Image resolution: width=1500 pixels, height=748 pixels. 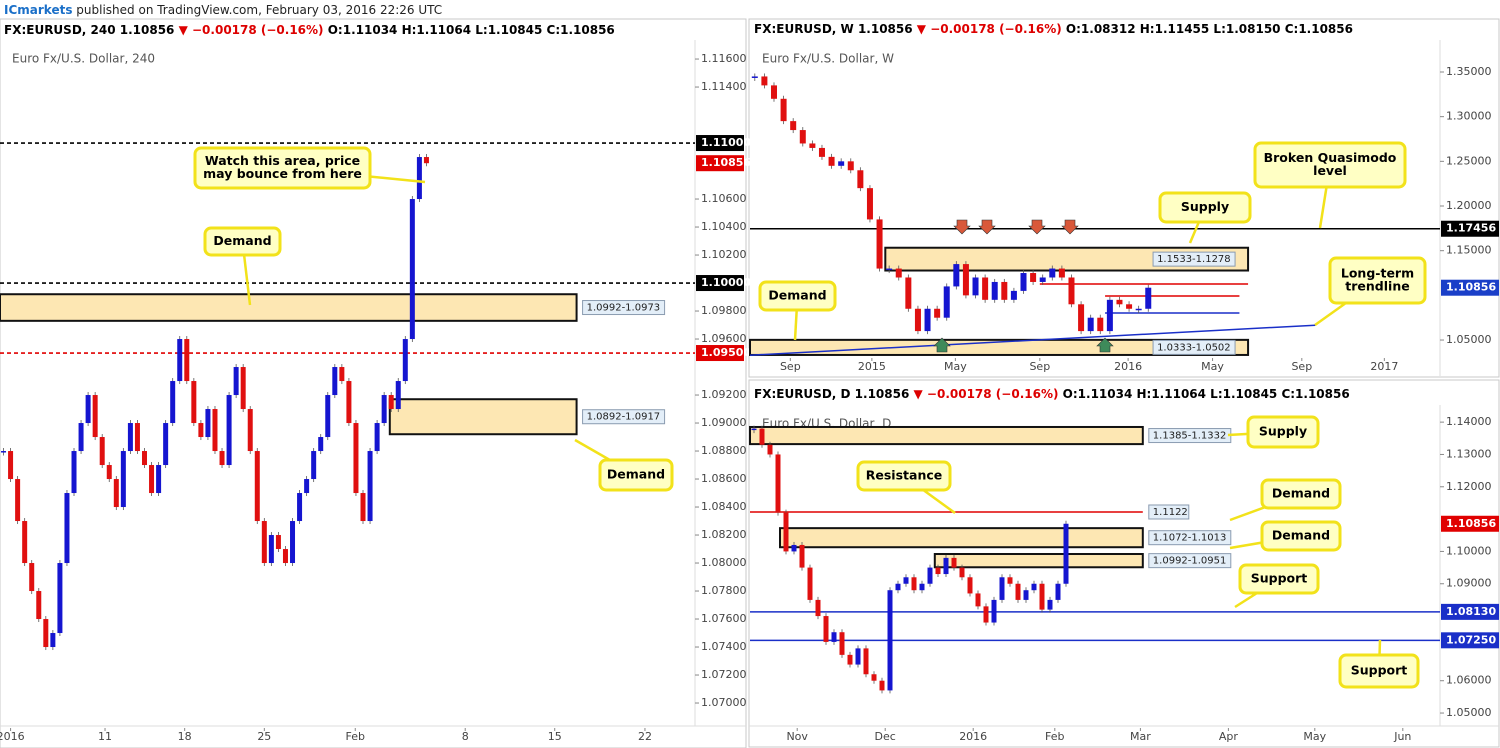 What do you see at coordinates (885, 29) in the screenshot?
I see `last-price: 1.10856` at bounding box center [885, 29].